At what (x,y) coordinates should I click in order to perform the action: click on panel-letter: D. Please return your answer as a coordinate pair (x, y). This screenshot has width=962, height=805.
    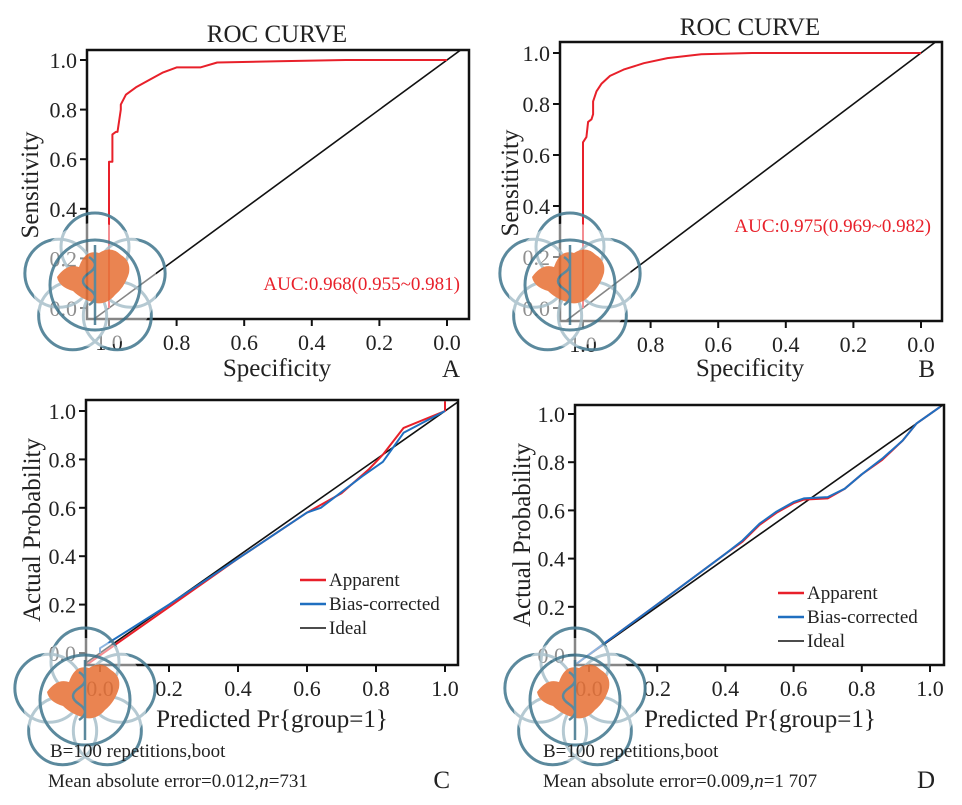
    Looking at the image, I should click on (926, 780).